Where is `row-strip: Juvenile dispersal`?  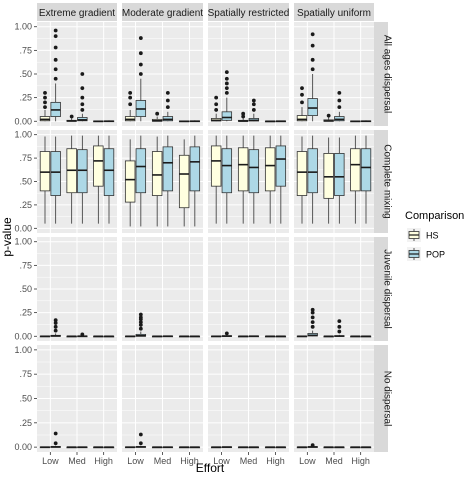
row-strip: Juvenile dispersal is located at coordinates (383, 289).